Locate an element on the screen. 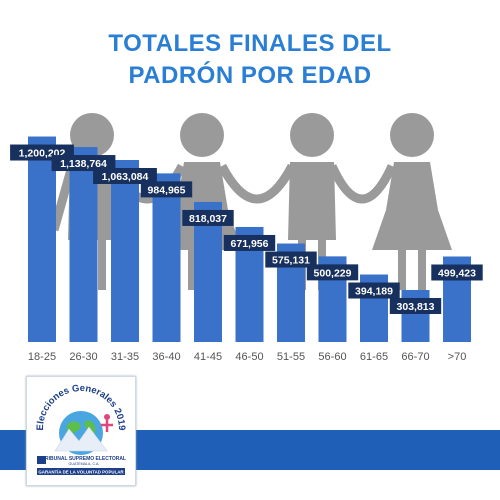 Image resolution: width=500 pixels, height=500 pixels. svg-text: TRIBUNAL SUPREMO ELECTORAL is located at coordinates (84, 459).